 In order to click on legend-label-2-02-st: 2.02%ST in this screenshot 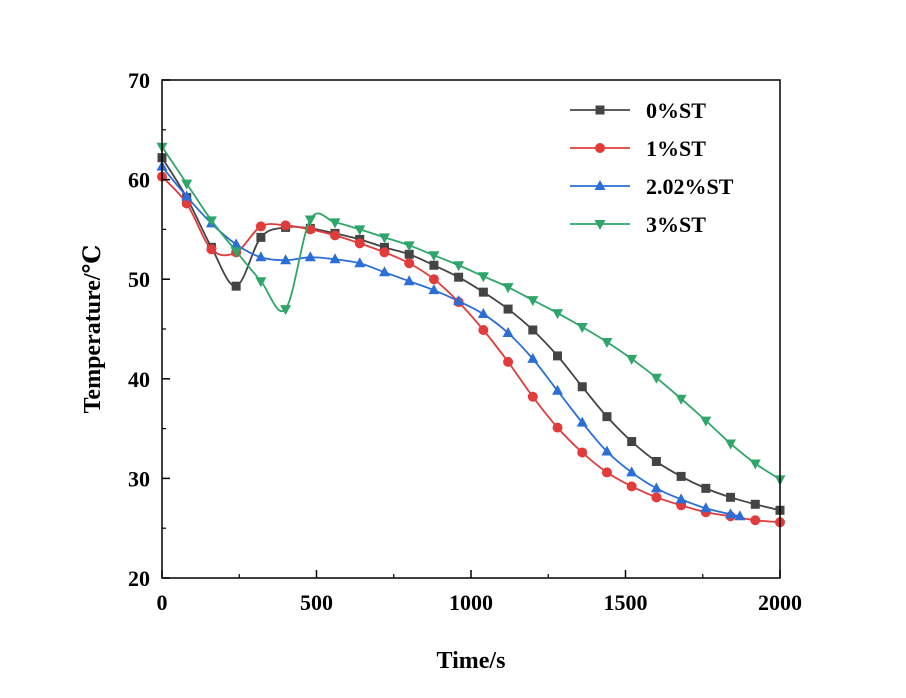, I will do `click(690, 186)`.